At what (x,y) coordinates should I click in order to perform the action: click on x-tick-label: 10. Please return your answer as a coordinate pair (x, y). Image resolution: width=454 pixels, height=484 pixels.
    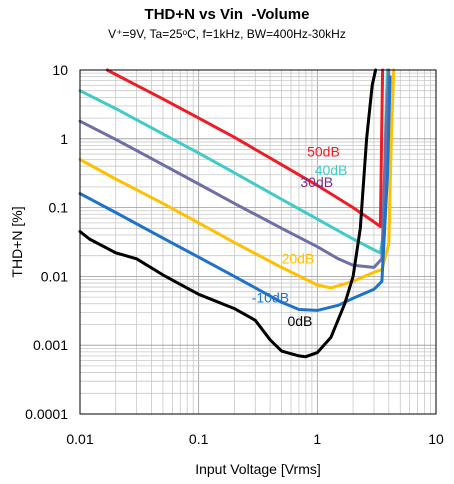
    Looking at the image, I should click on (436, 439).